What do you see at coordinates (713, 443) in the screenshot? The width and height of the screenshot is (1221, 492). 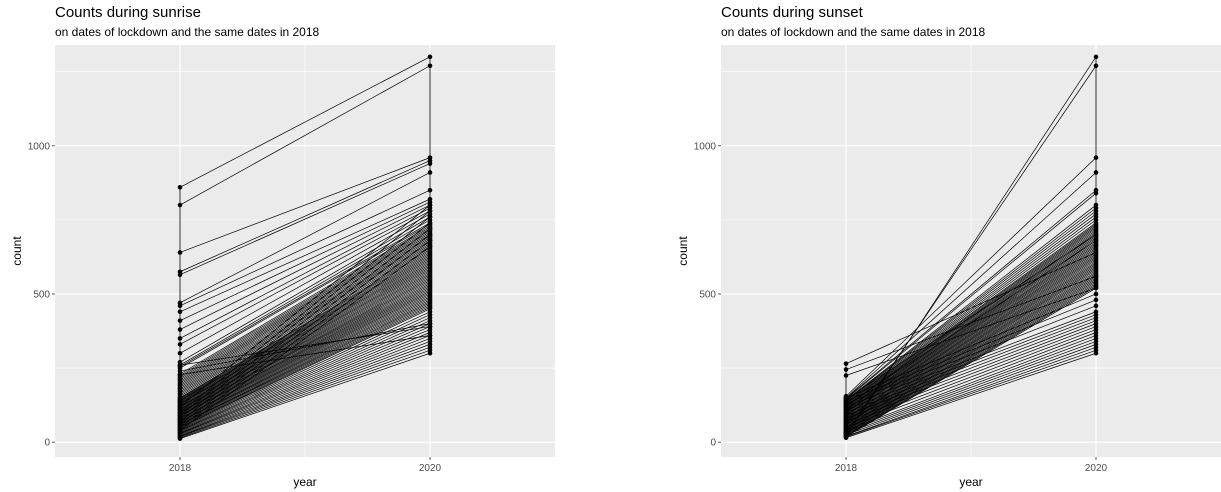 I see `y-tick-label: 0` at bounding box center [713, 443].